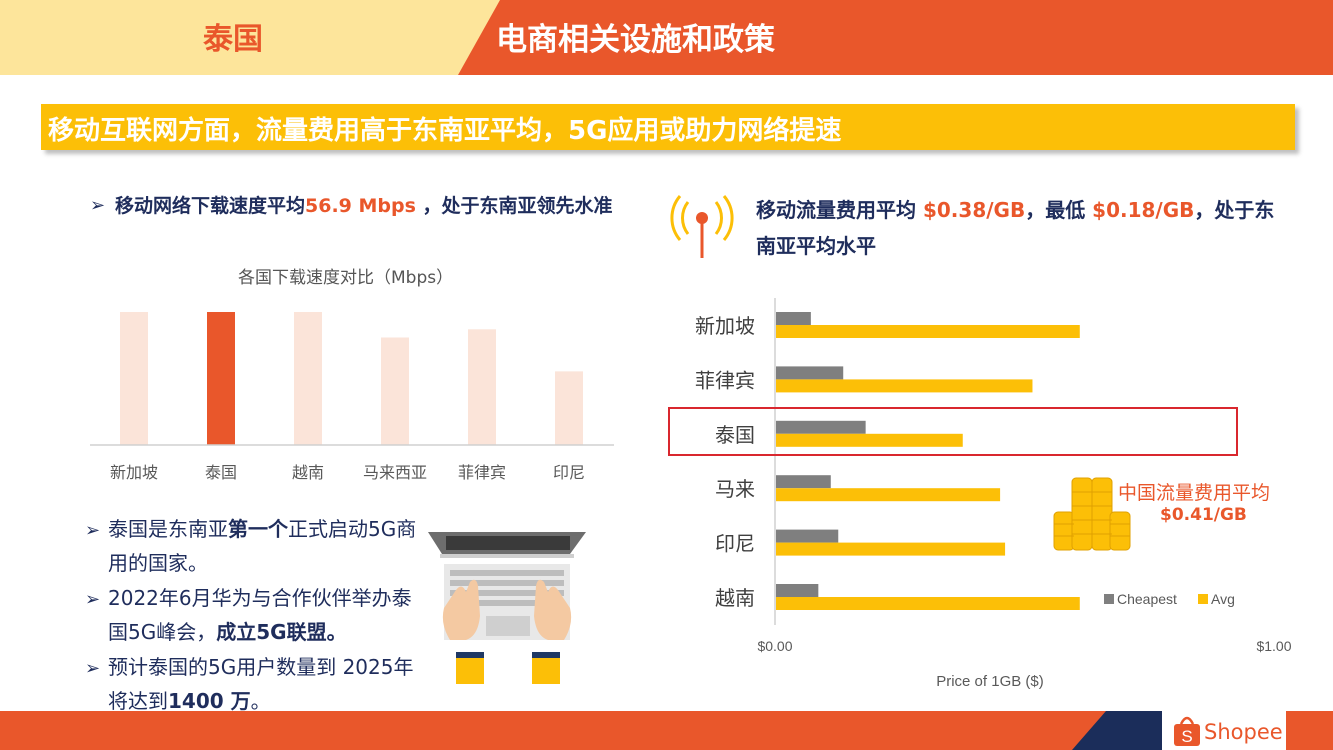  I want to click on bullet-1-bold: 第一个, so click(258, 529).